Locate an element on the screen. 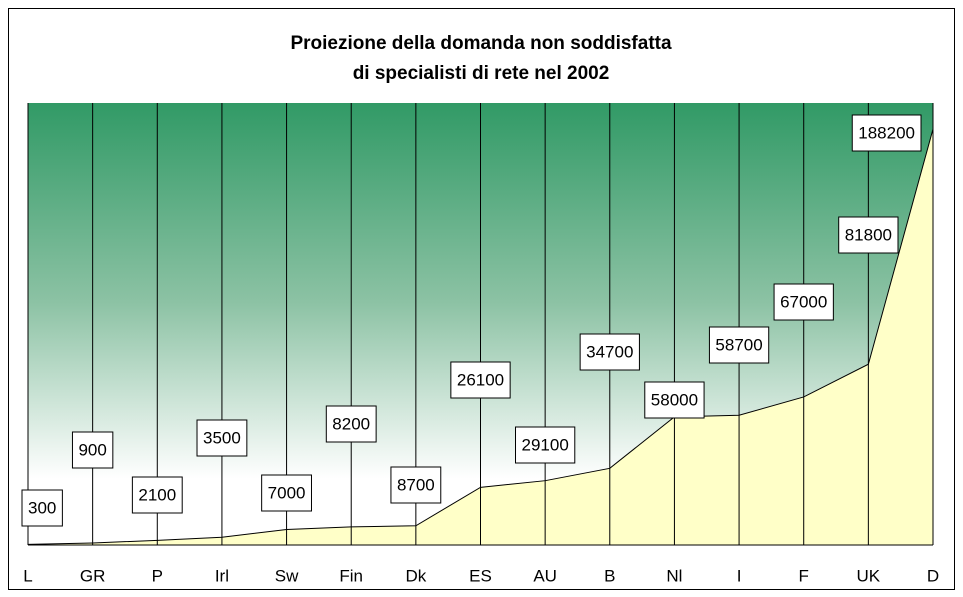 The image size is (963, 597). x-tick-label: GR is located at coordinates (93, 575).